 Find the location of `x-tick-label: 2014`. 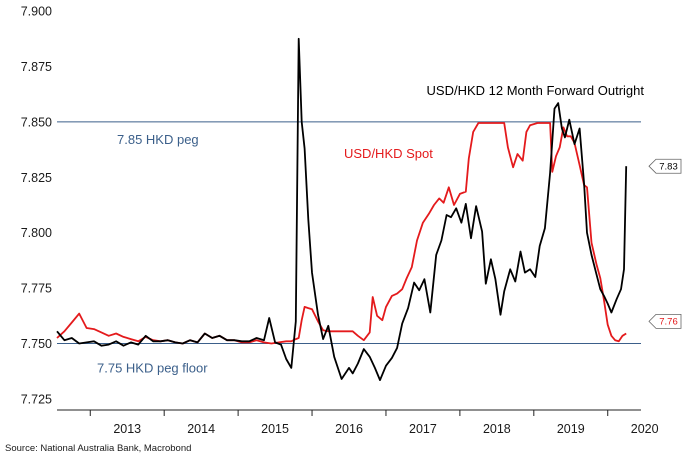

x-tick-label: 2014 is located at coordinates (201, 429).